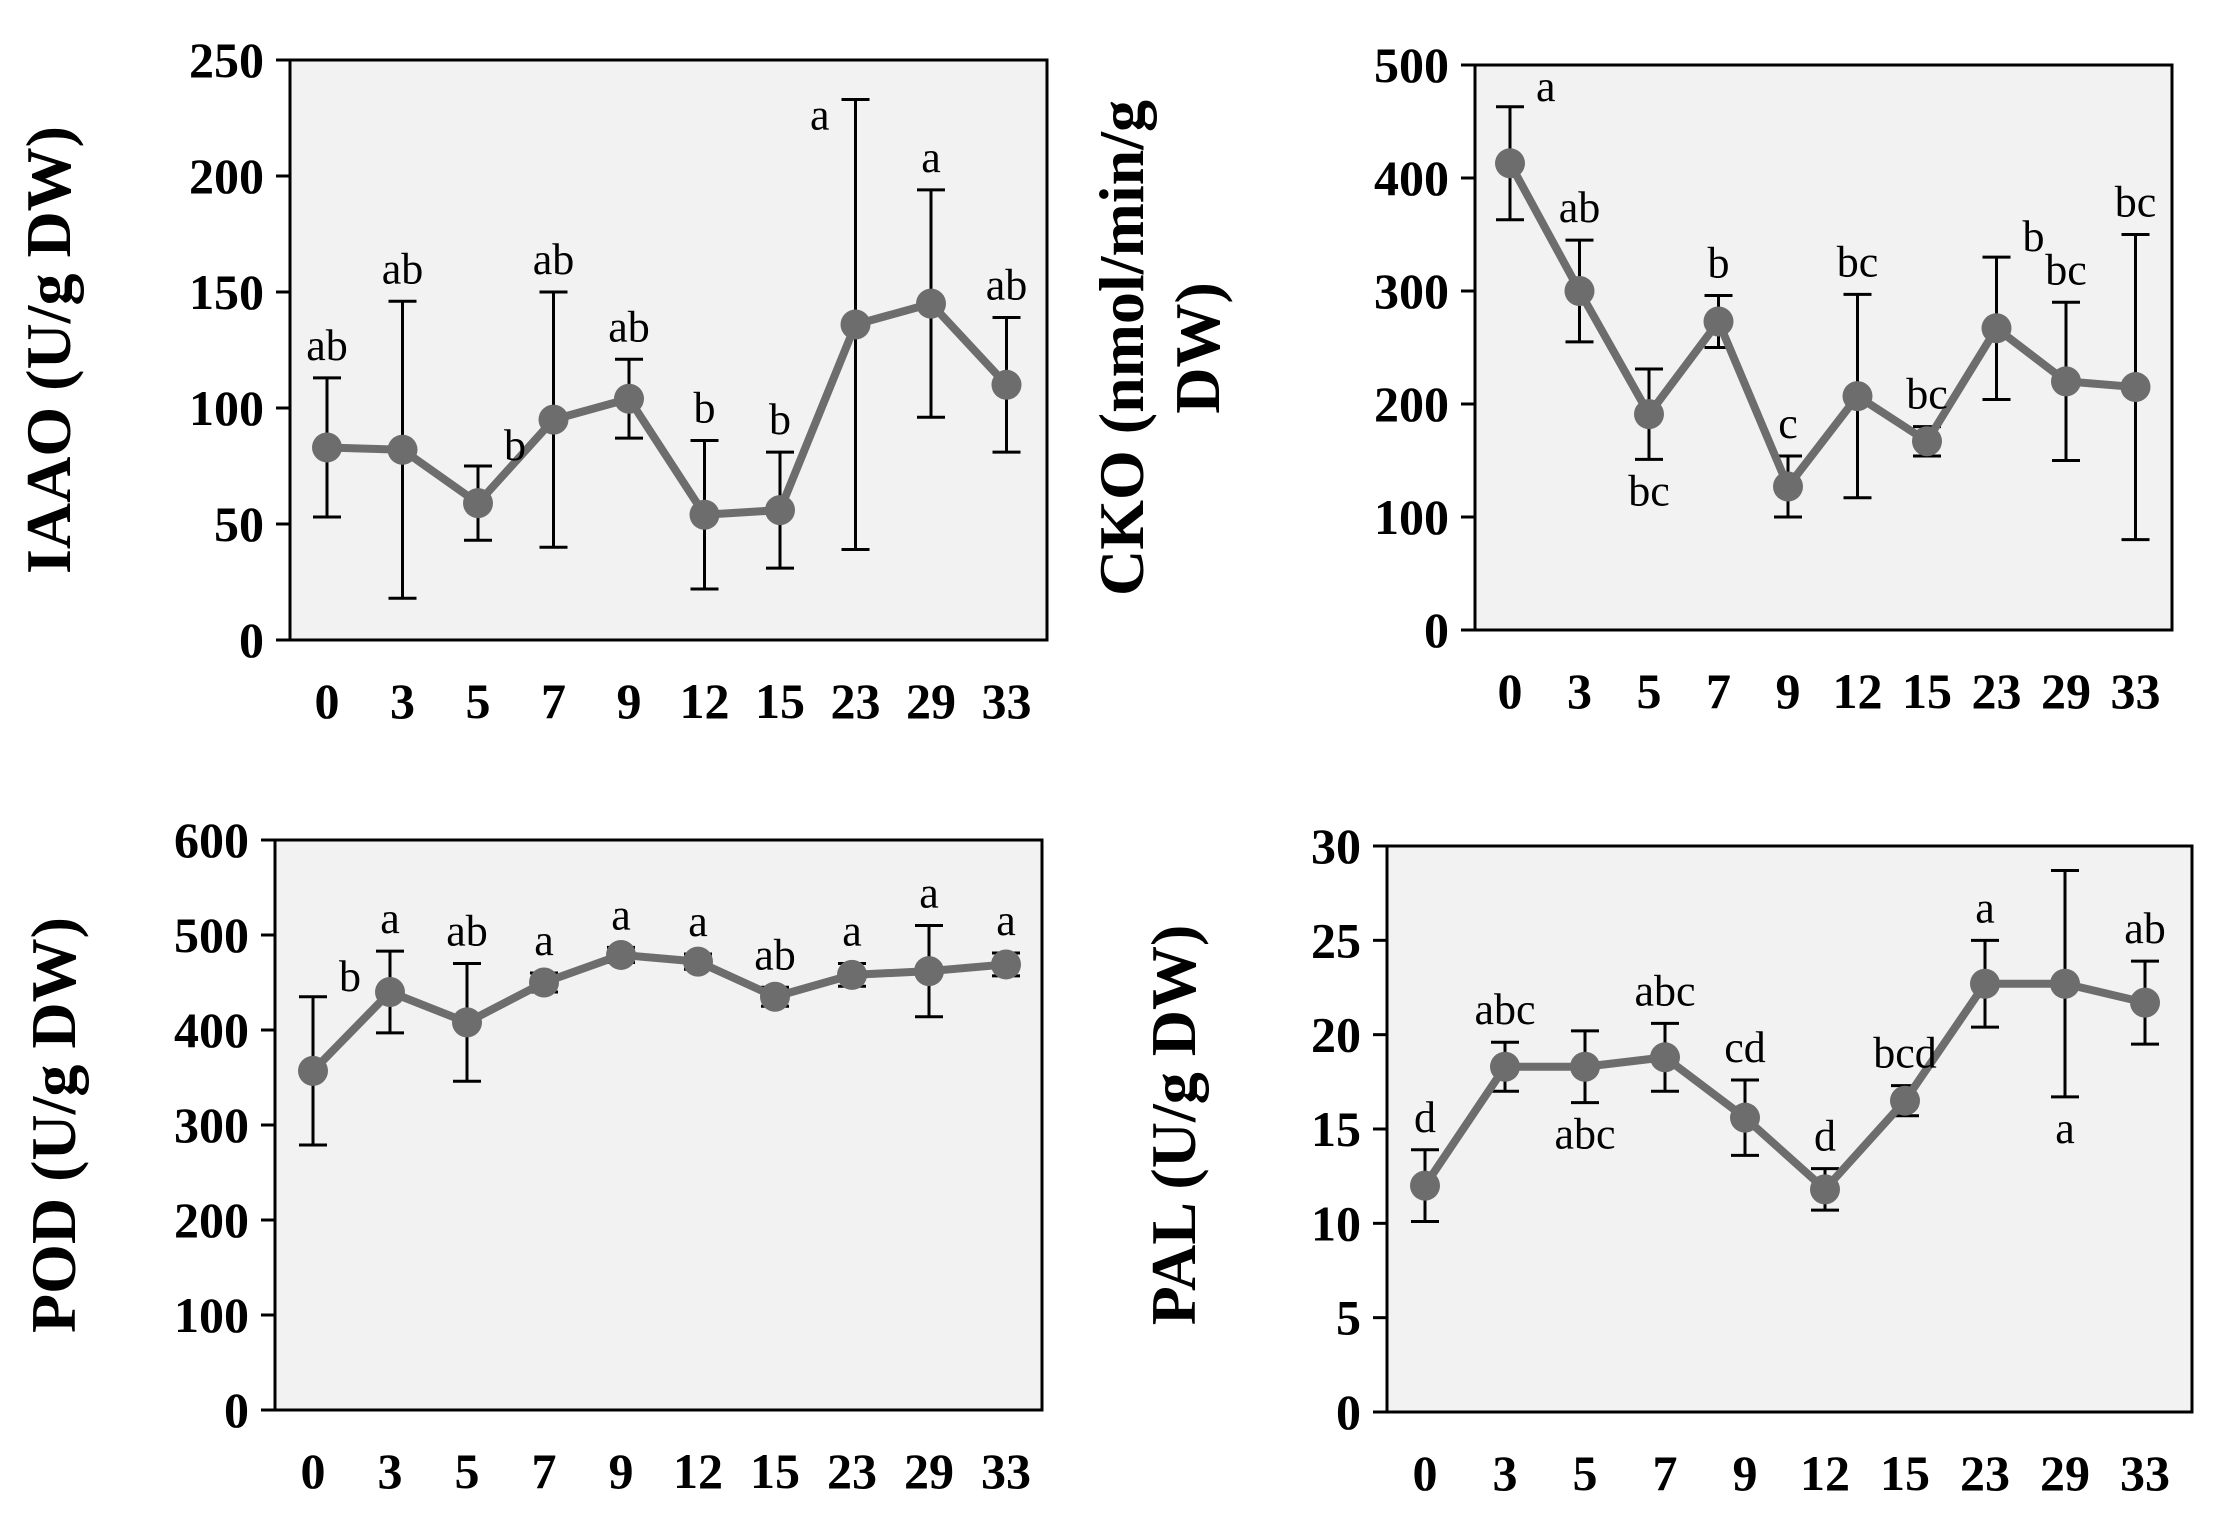 The width and height of the screenshot is (2231, 1517). What do you see at coordinates (226, 176) in the screenshot?
I see `iaao-y-tick-label: 200` at bounding box center [226, 176].